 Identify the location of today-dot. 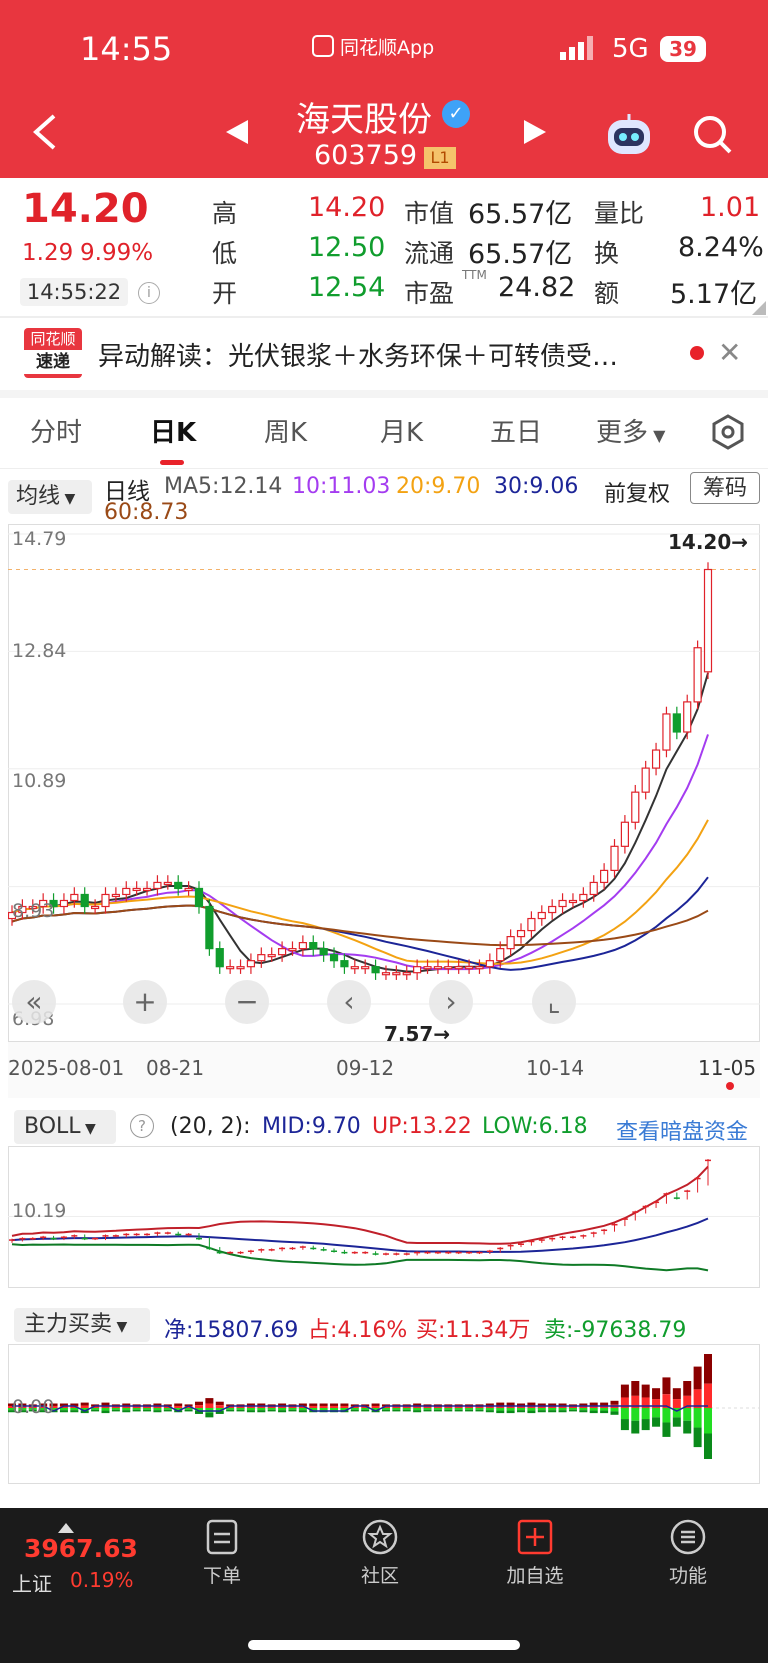
(730, 1086).